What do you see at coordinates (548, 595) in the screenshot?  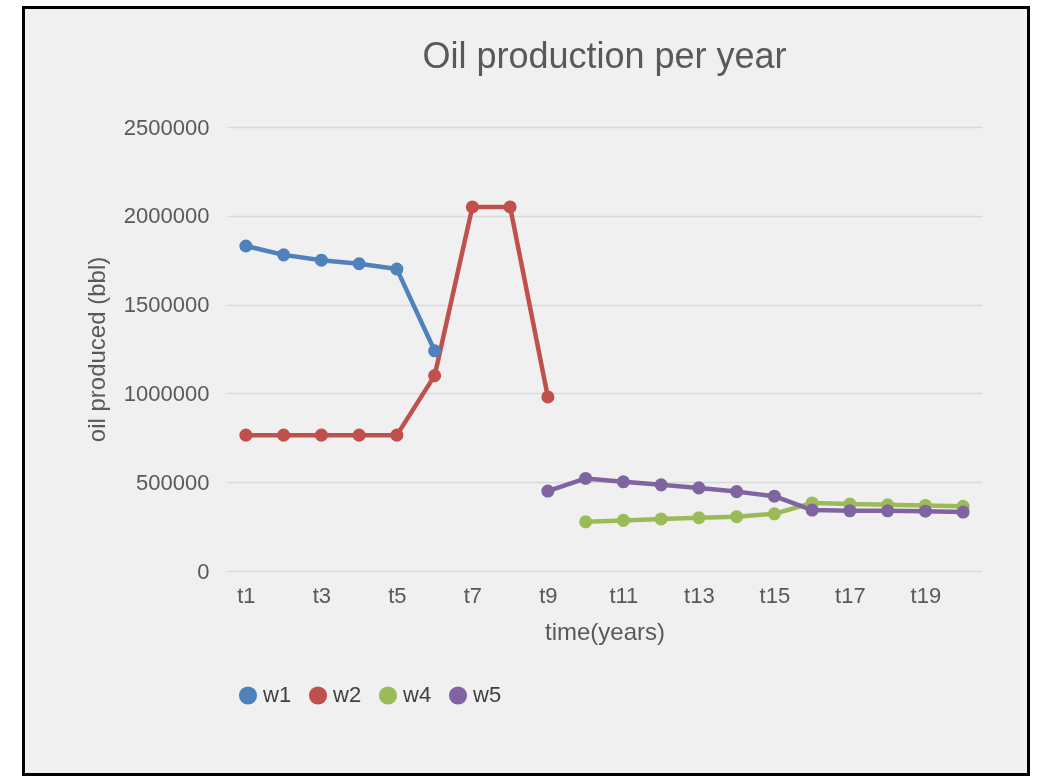 I see `x-tick-label: t9` at bounding box center [548, 595].